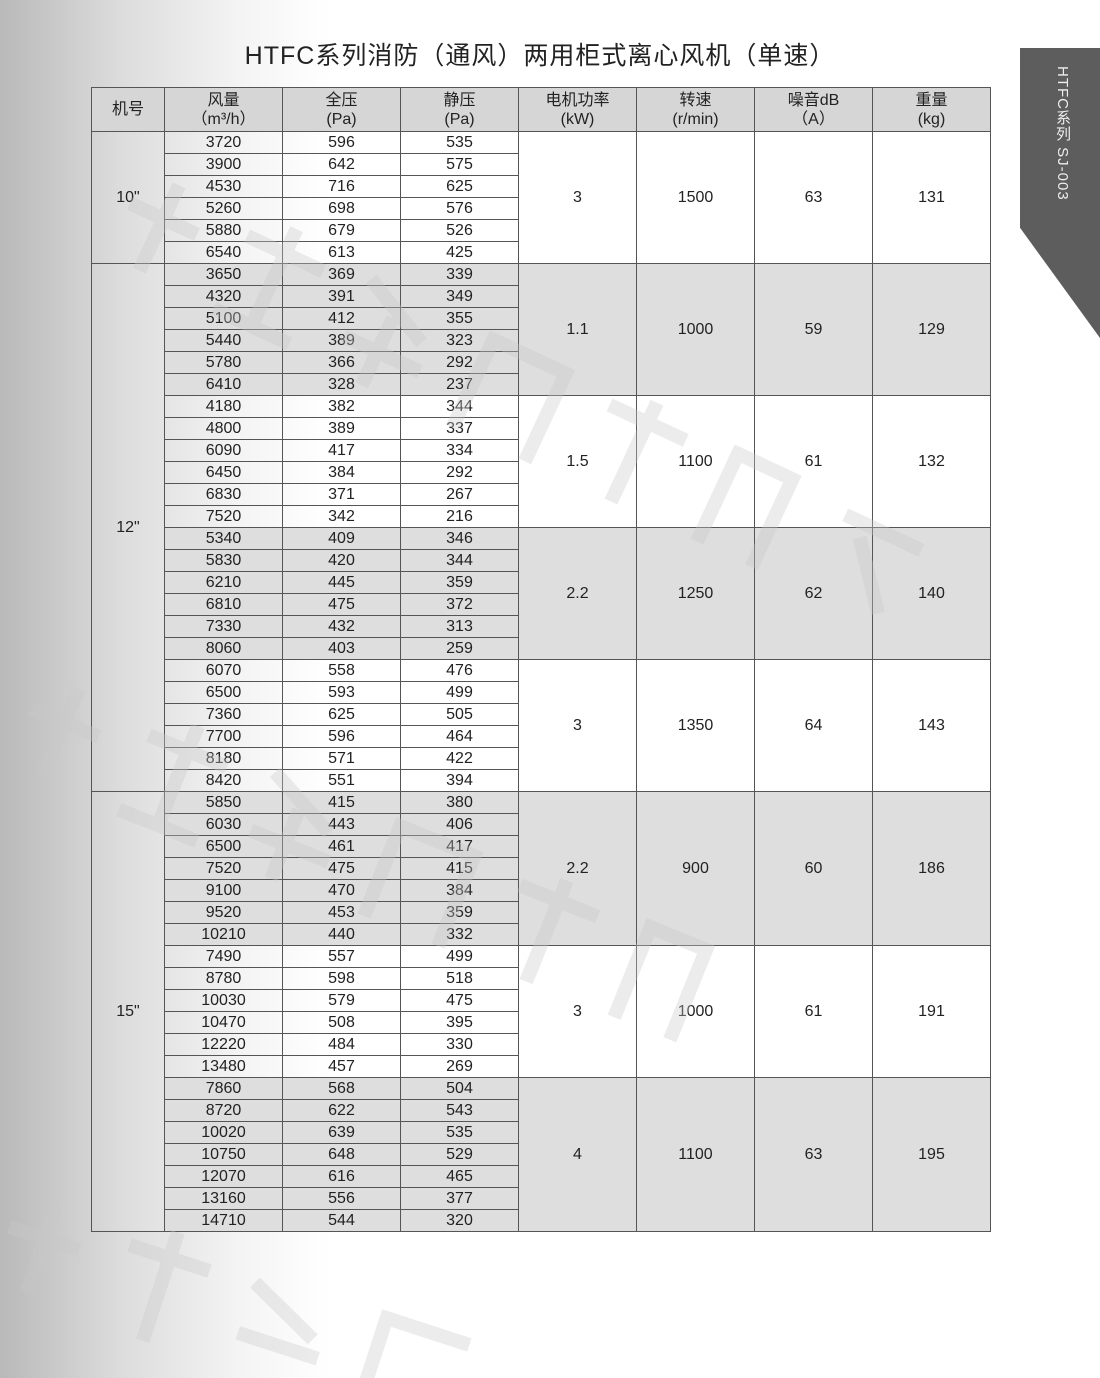  Describe the element at coordinates (459, 626) in the screenshot. I see `static-pressure-cell: 313` at that location.